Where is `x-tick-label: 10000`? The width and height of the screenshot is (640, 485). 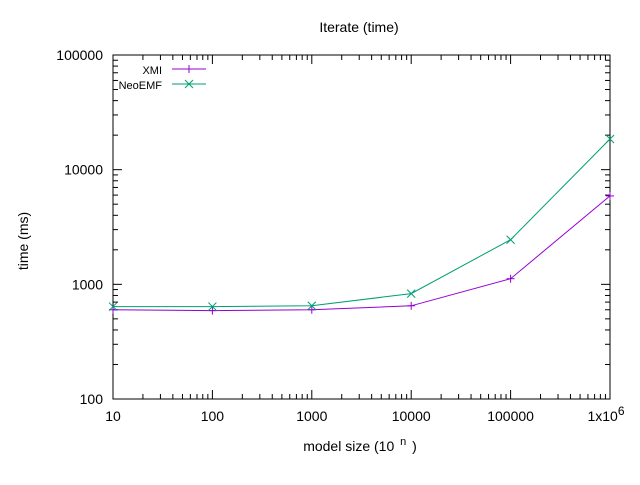 x-tick-label: 10000 is located at coordinates (411, 416).